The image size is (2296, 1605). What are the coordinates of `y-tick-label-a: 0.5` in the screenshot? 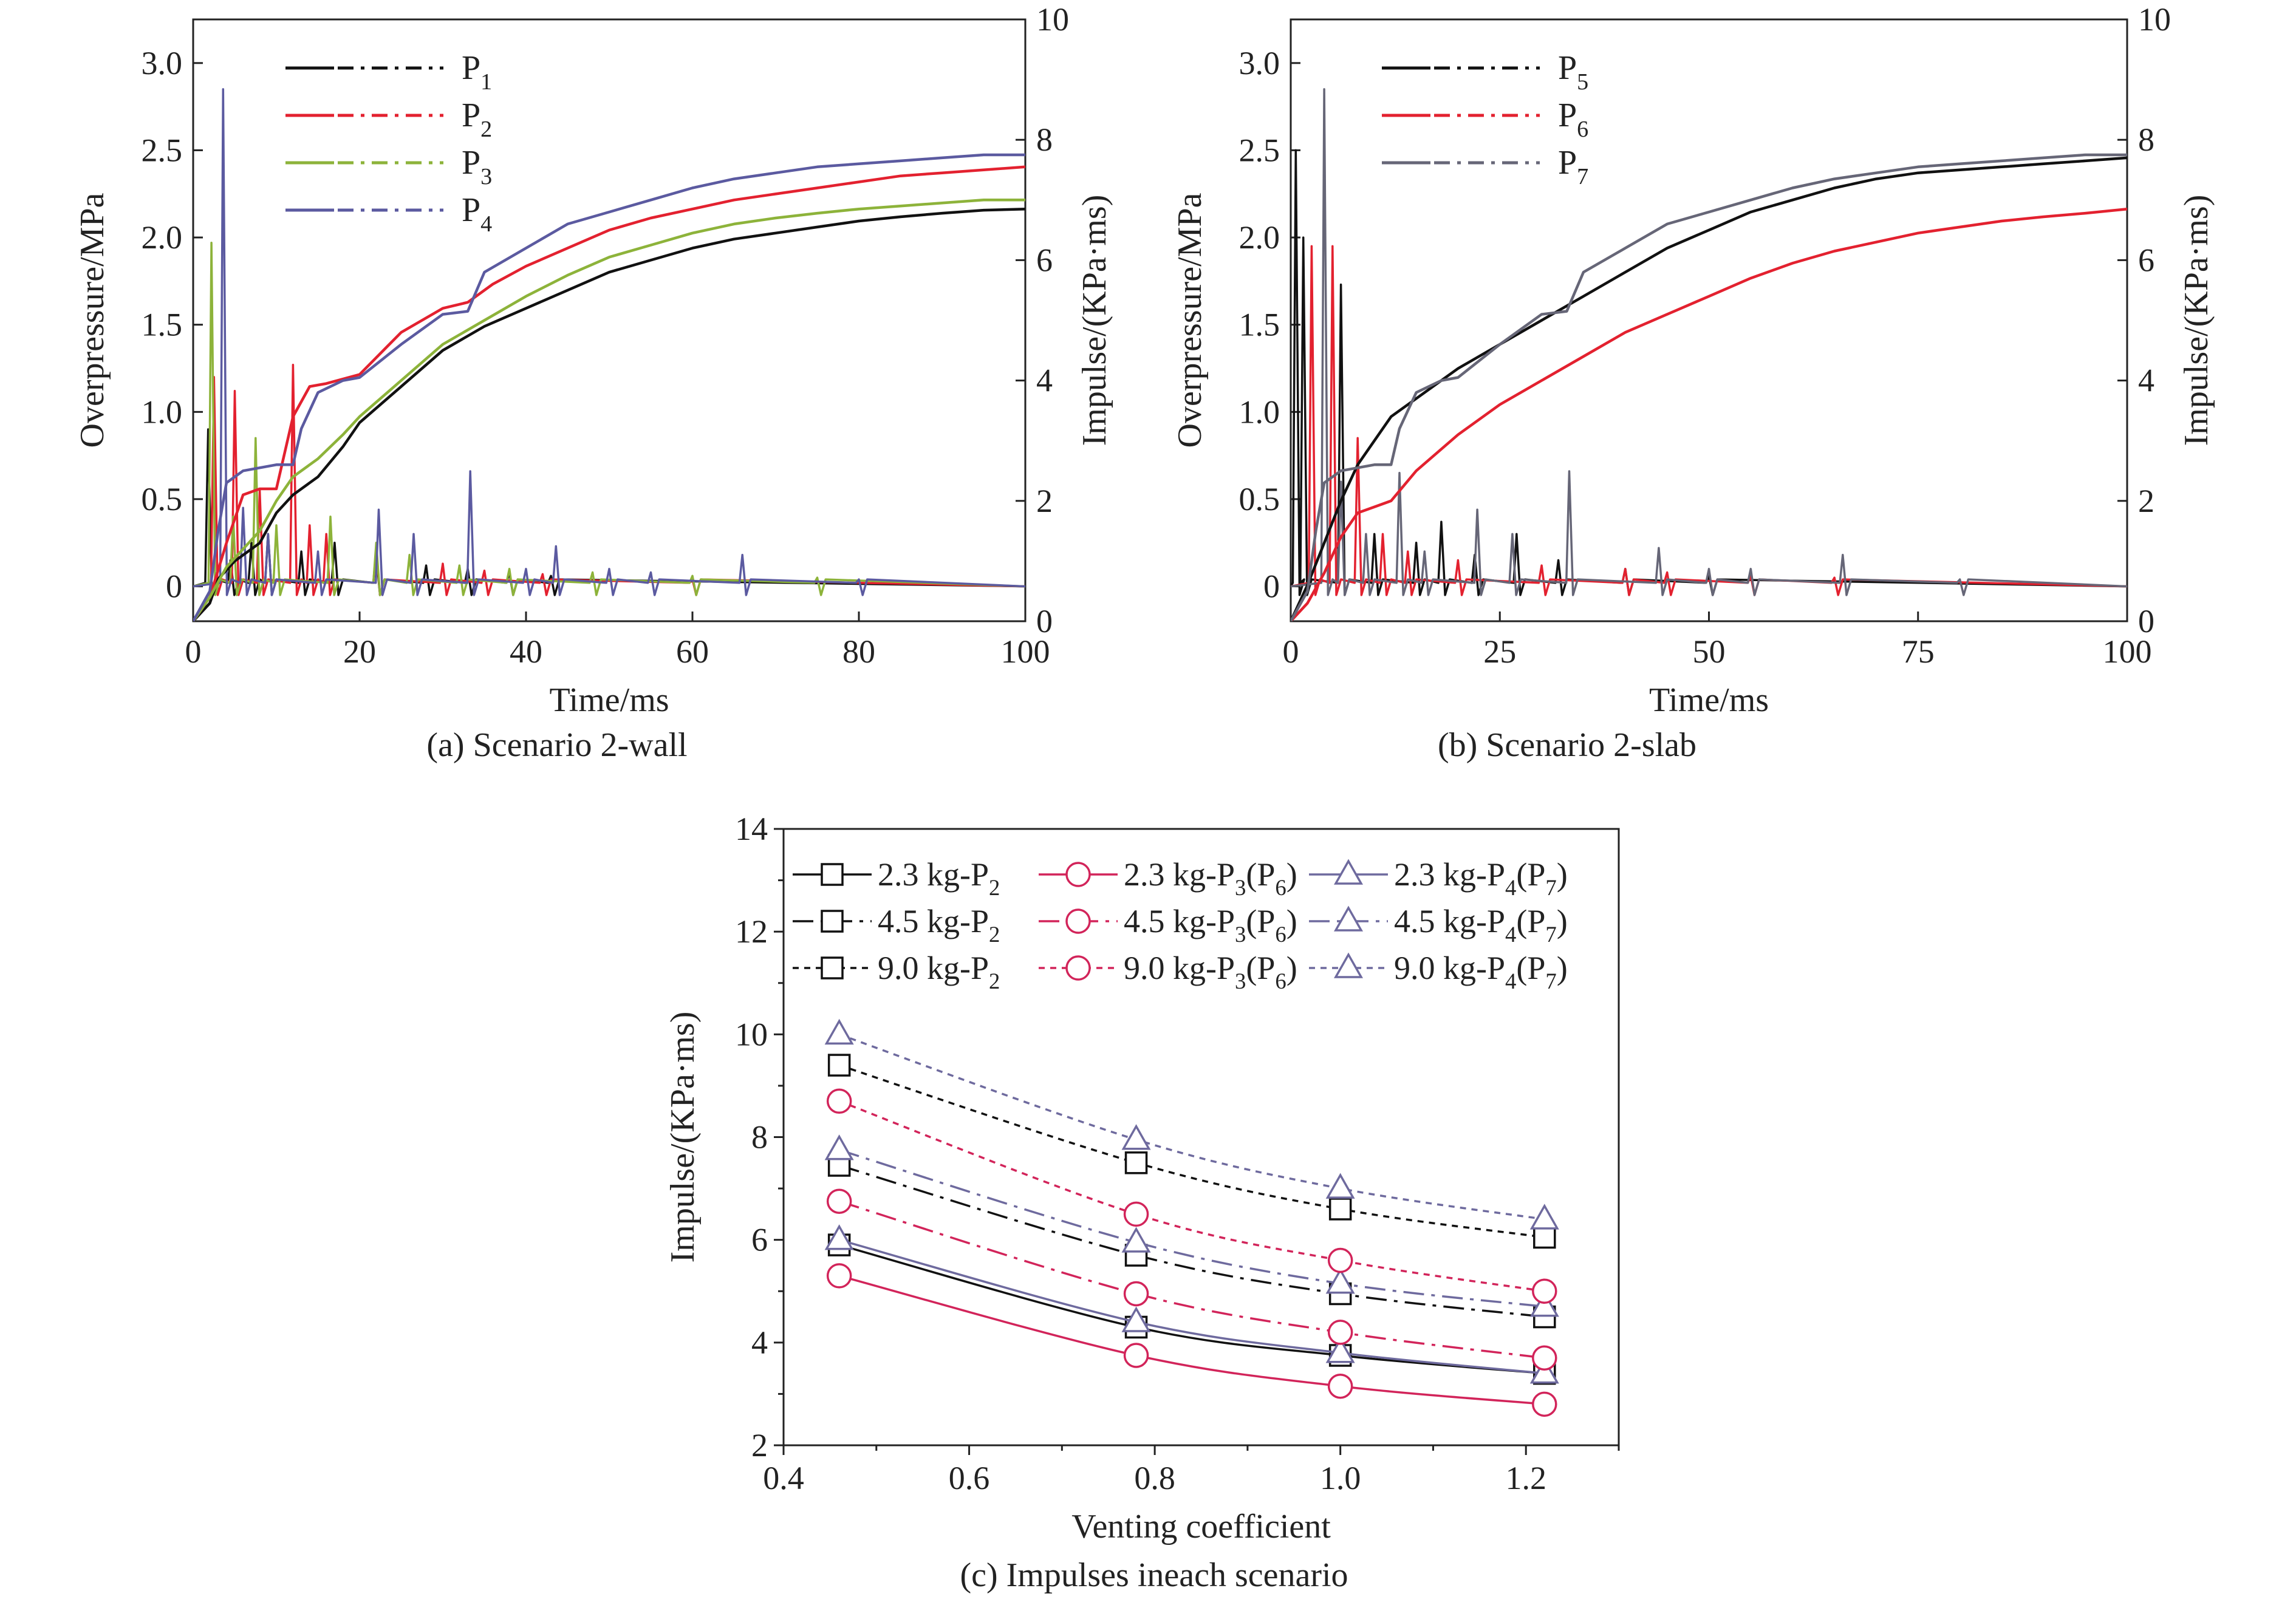 It's located at (162, 499).